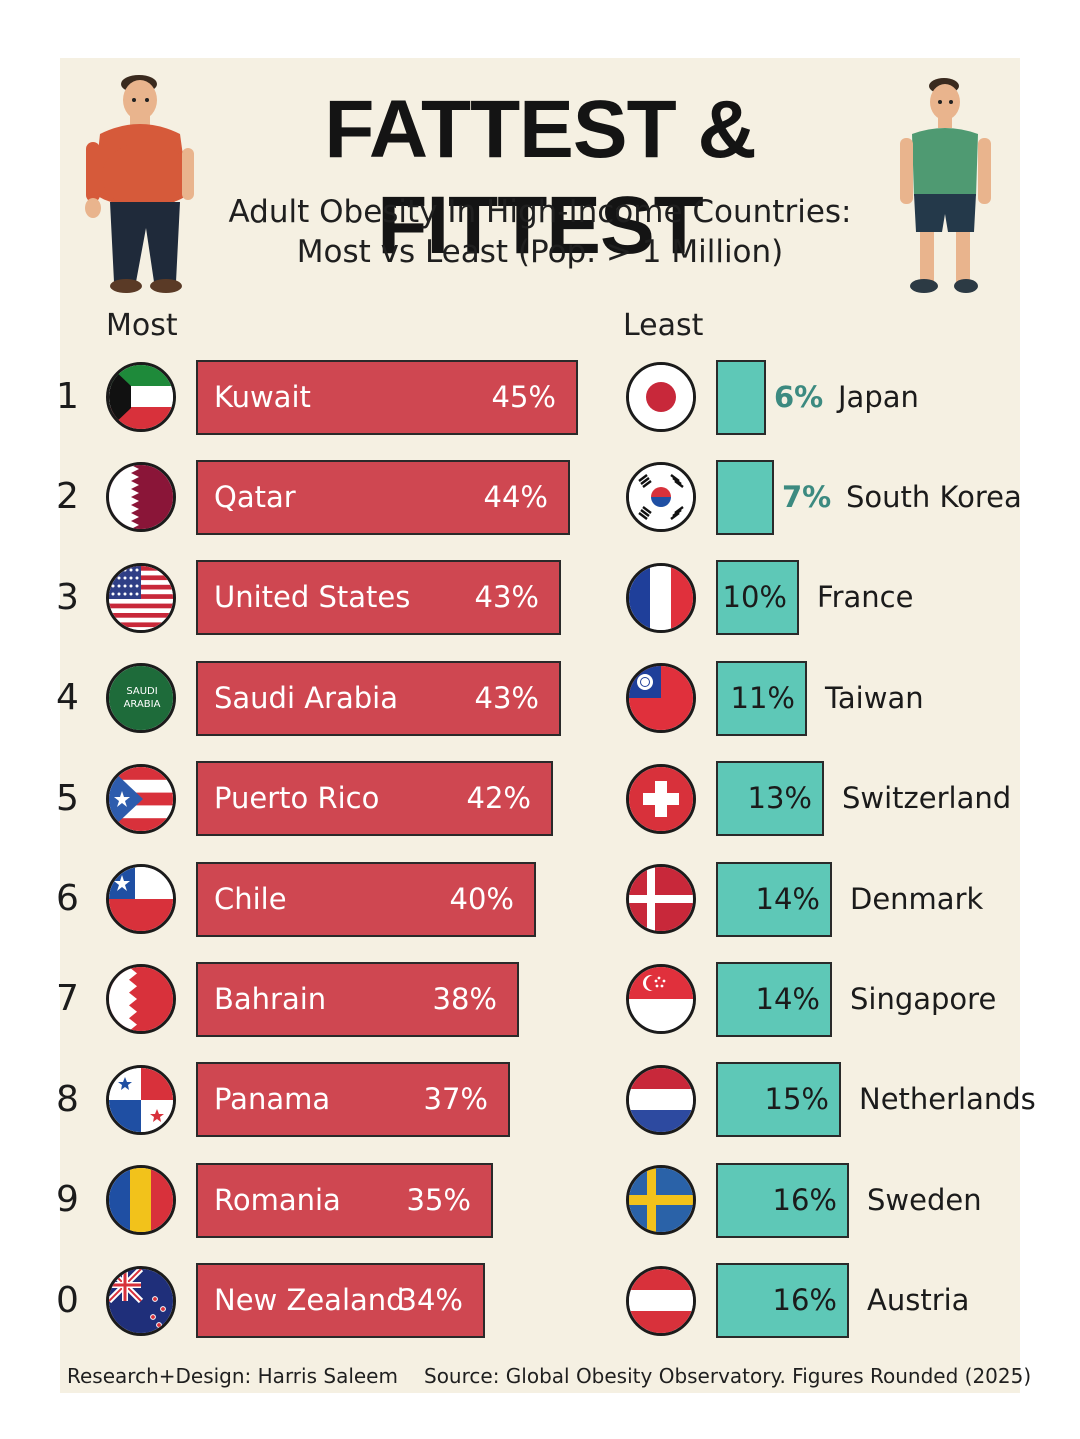 The width and height of the screenshot is (1080, 1439). I want to click on most-bar: Panama 37%, so click(353, 1100).